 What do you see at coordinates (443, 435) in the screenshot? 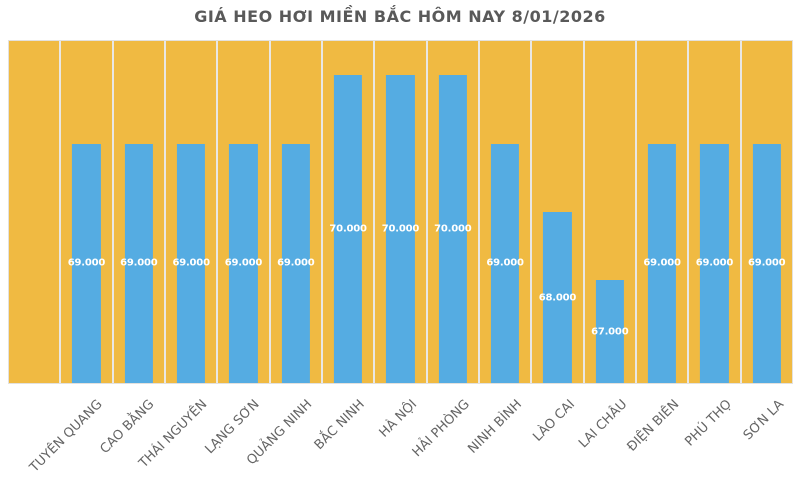
I see `x-axis-label-cell: HẢI PHÒNG` at bounding box center [443, 435].